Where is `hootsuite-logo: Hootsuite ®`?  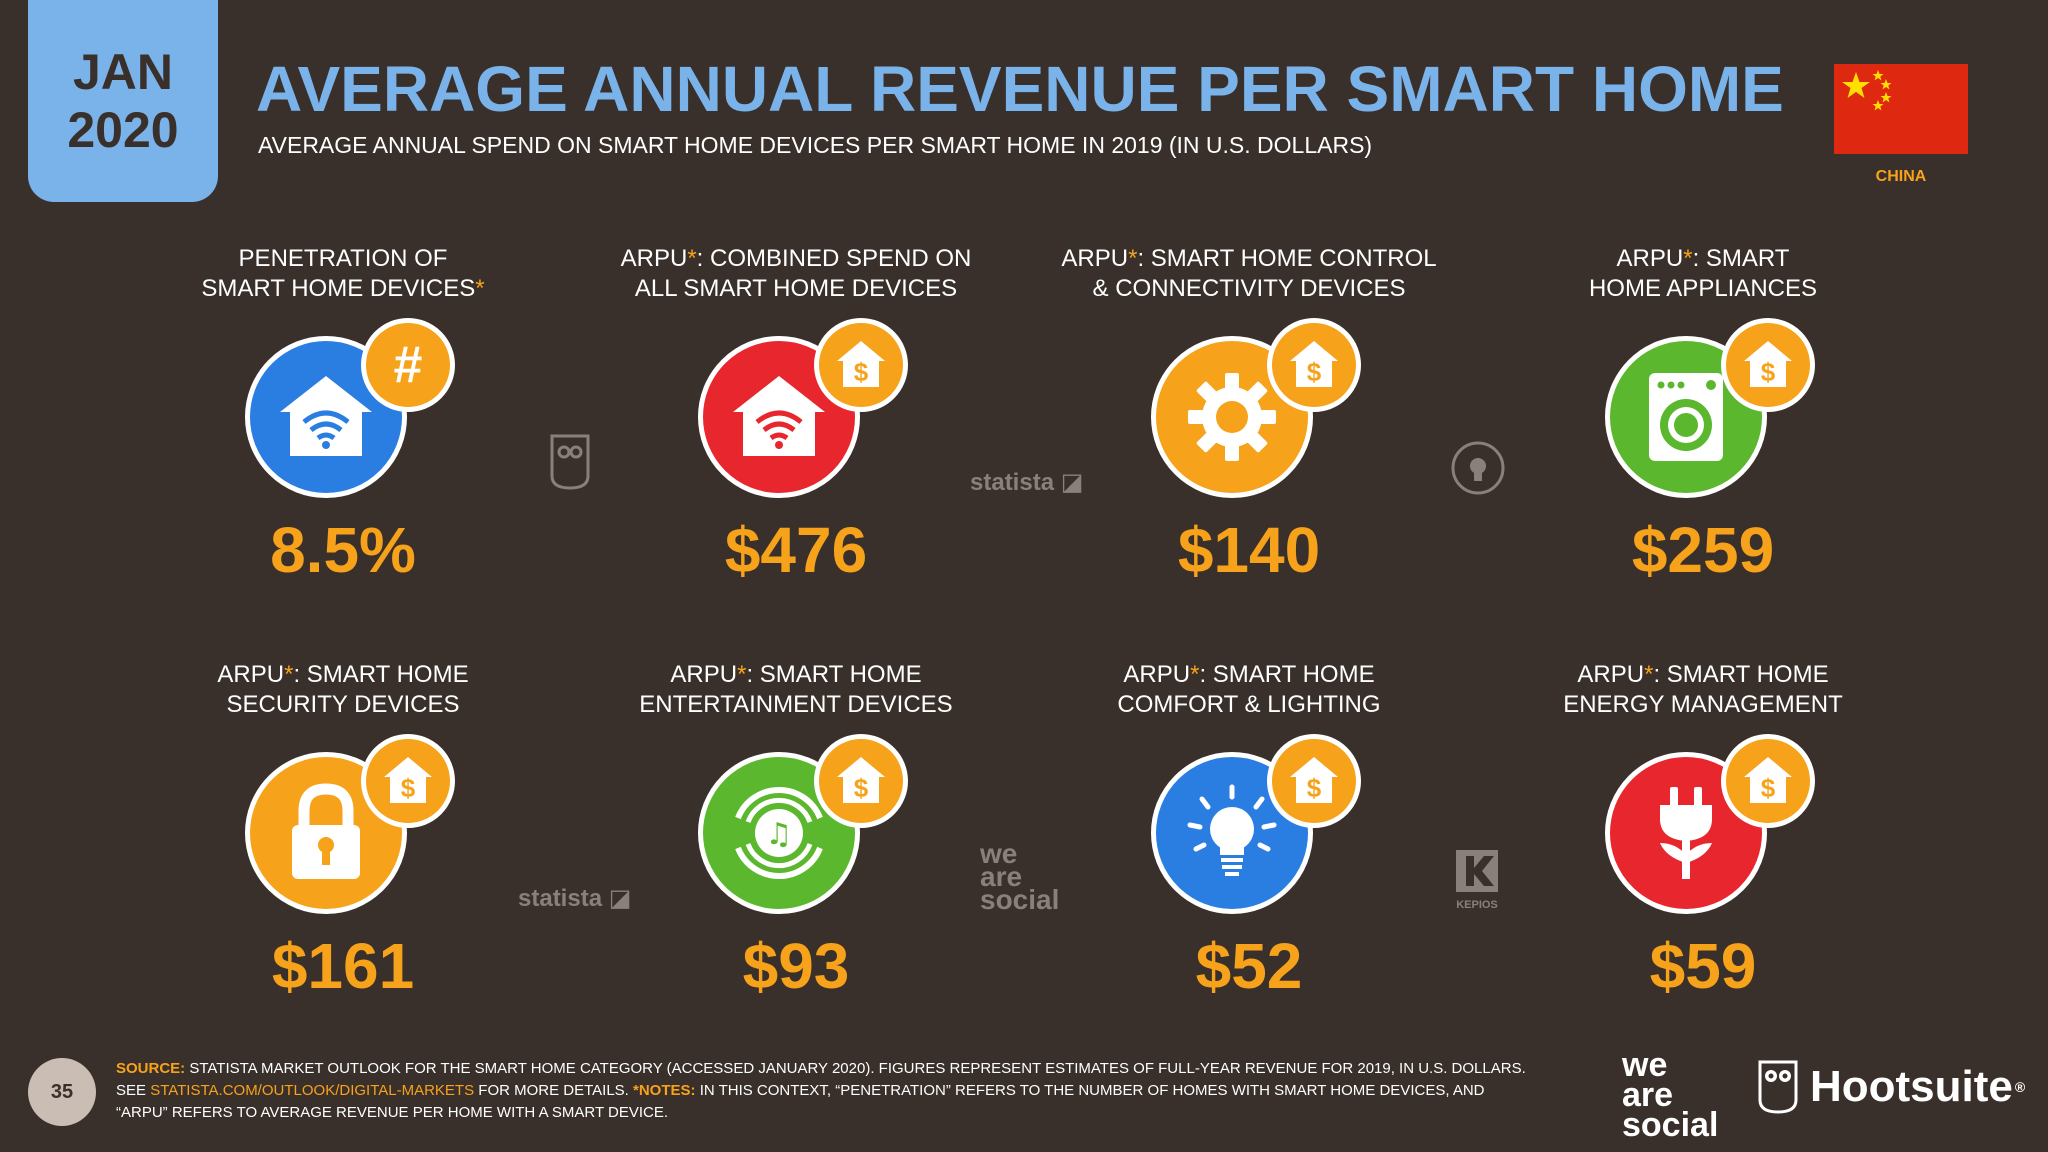 hootsuite-logo: Hootsuite ® is located at coordinates (1890, 1087).